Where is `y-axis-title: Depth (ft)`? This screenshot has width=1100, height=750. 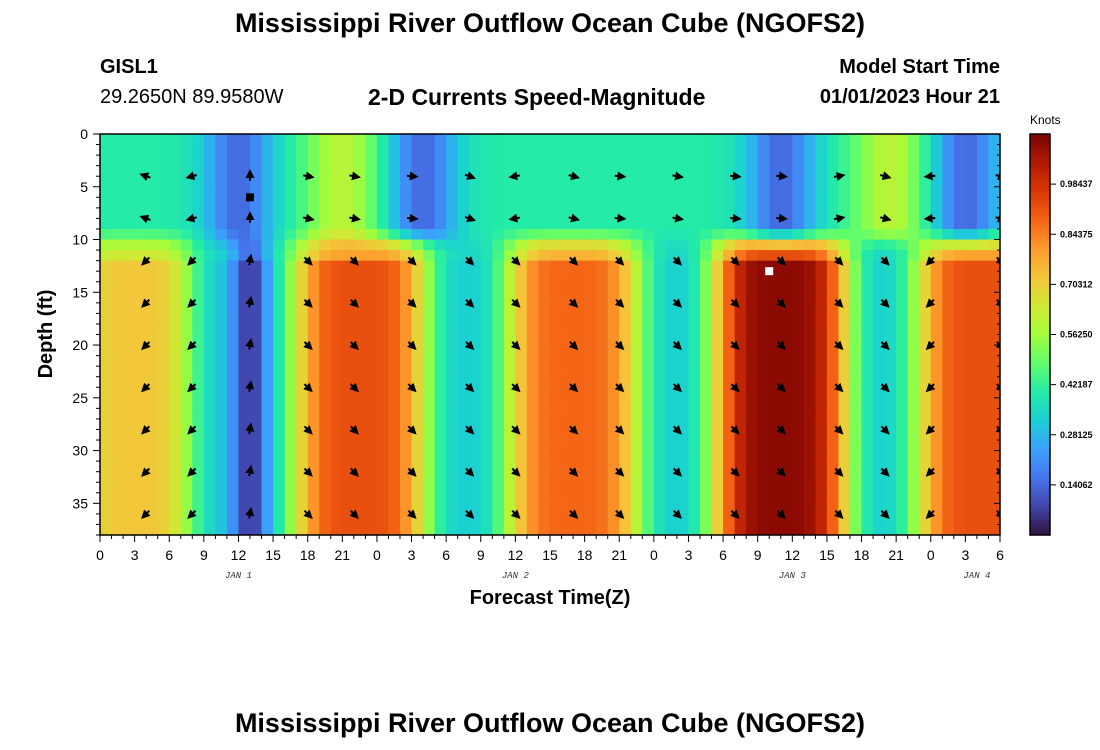
y-axis-title: Depth (ft) is located at coordinates (46, 334).